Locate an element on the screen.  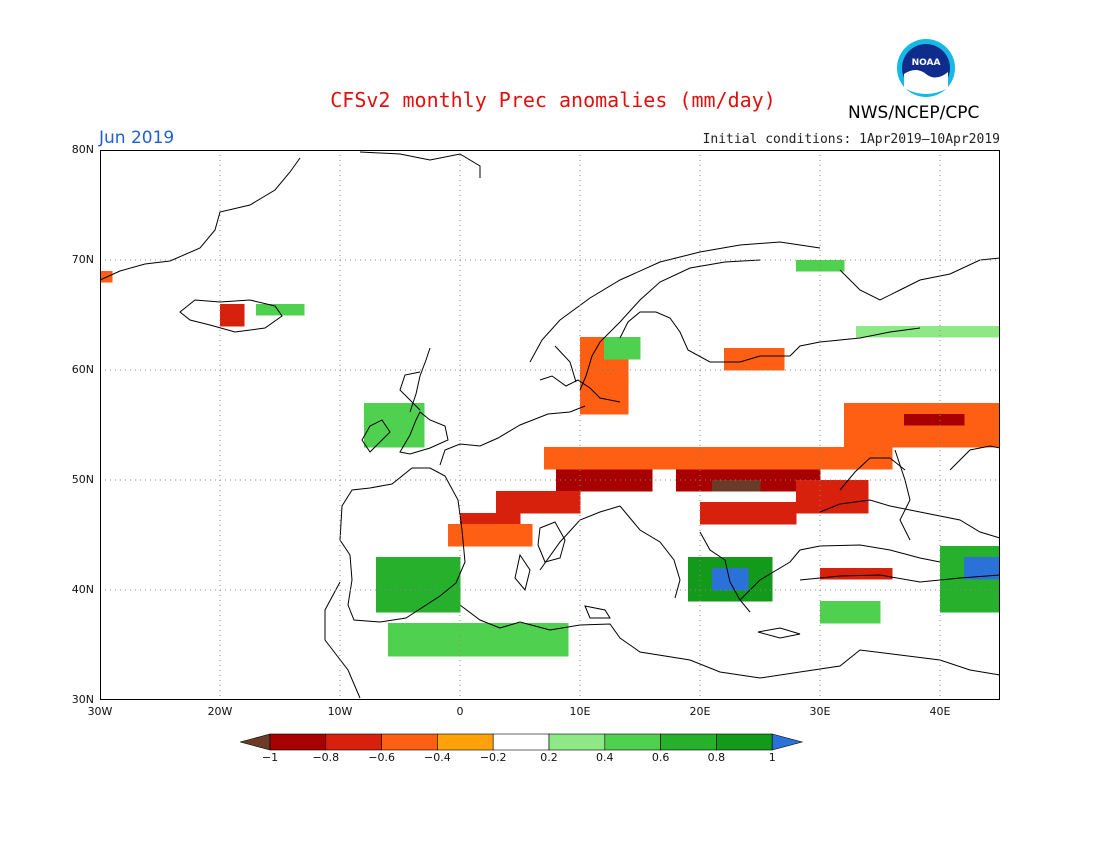
color-legend-bar is located at coordinates (522, 742).